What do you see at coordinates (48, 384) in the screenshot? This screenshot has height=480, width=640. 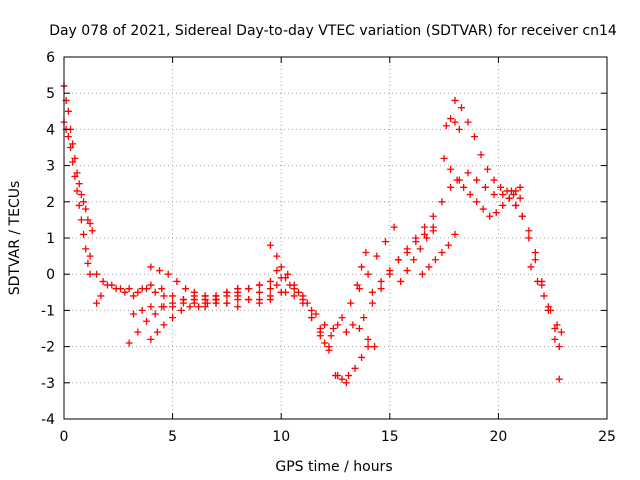 I see `y-tick-label: -3` at bounding box center [48, 384].